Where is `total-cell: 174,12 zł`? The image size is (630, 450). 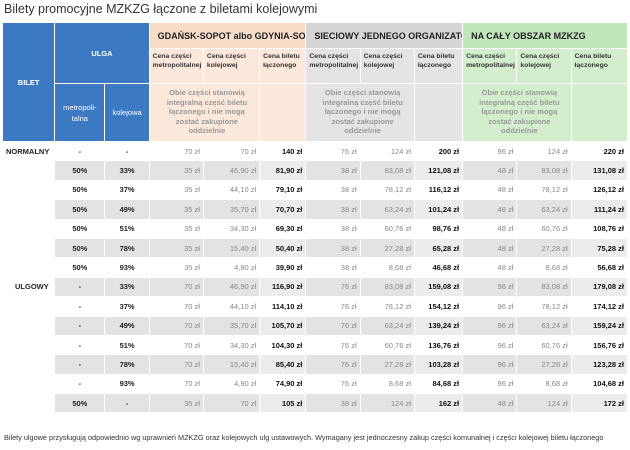 total-cell: 174,12 zł is located at coordinates (599, 306).